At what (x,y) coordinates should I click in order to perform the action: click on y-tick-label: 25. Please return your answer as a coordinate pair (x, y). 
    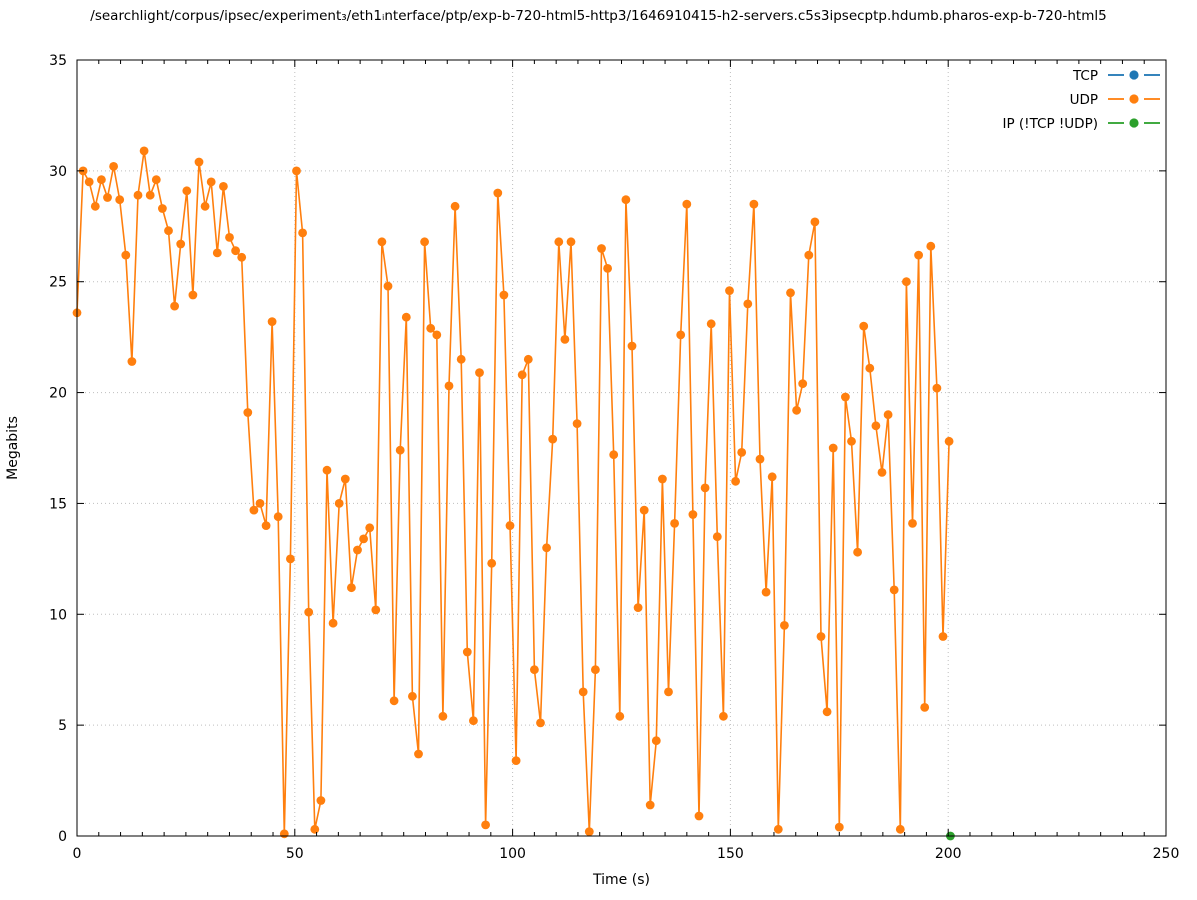
    Looking at the image, I should click on (58, 283).